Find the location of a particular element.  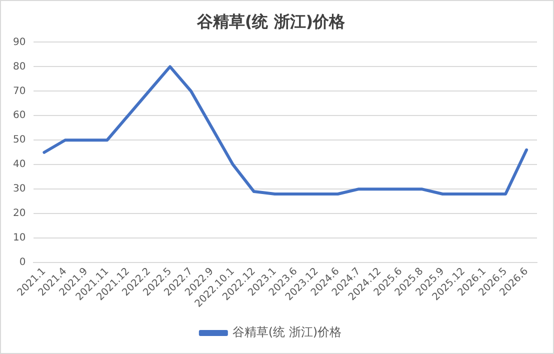

y-tick-label: 80 is located at coordinates (19, 66).